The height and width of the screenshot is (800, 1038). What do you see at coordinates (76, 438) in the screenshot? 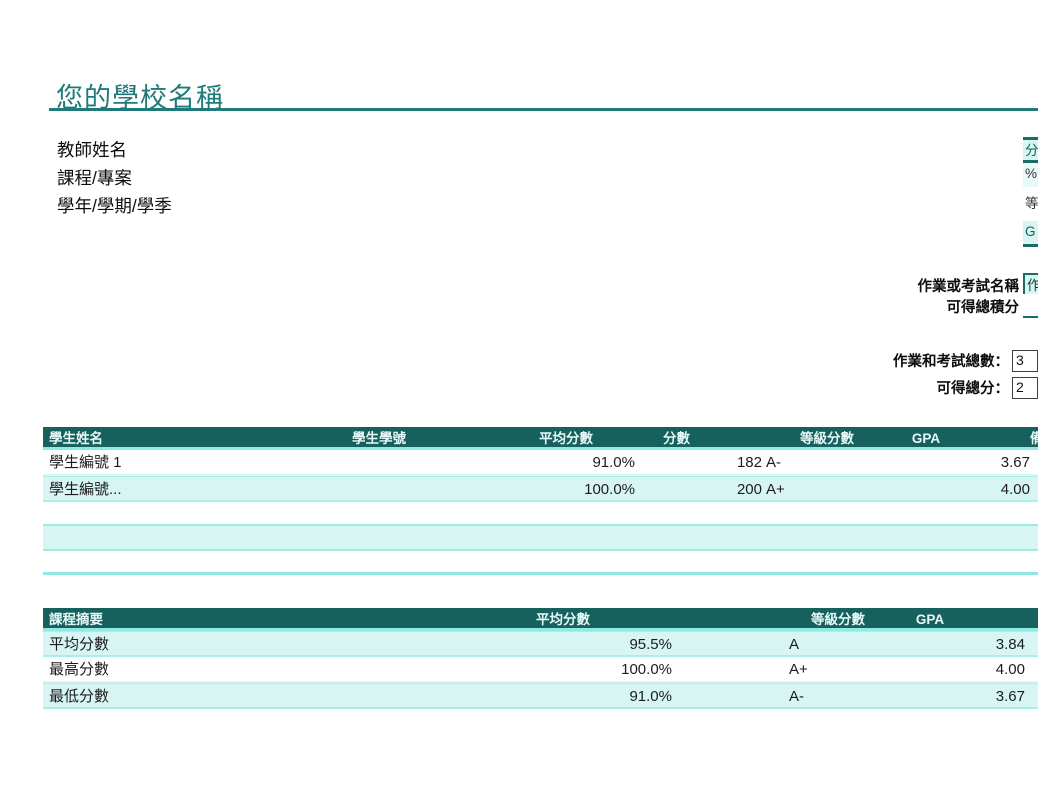
I see `col-header-student-name: 學生姓名` at bounding box center [76, 438].